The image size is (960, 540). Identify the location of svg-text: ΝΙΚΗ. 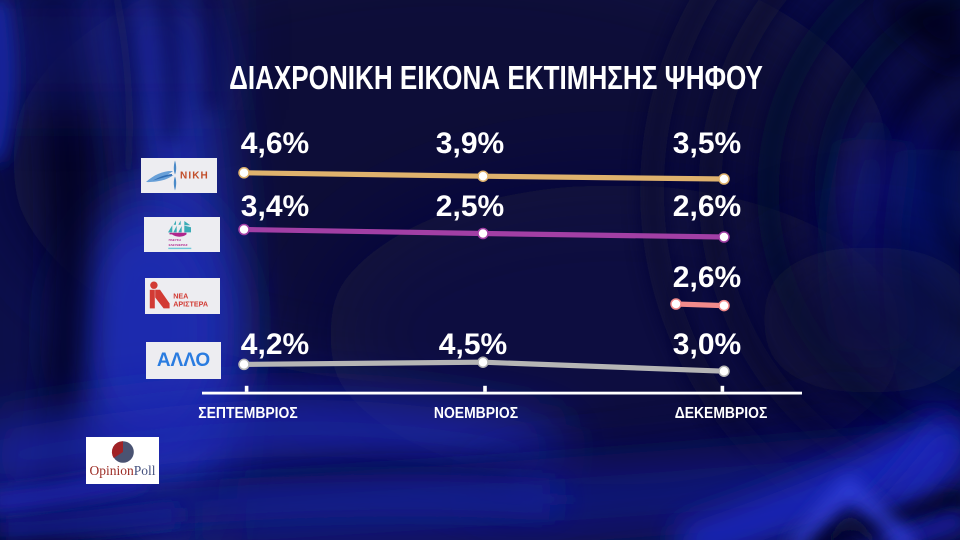
(194, 176).